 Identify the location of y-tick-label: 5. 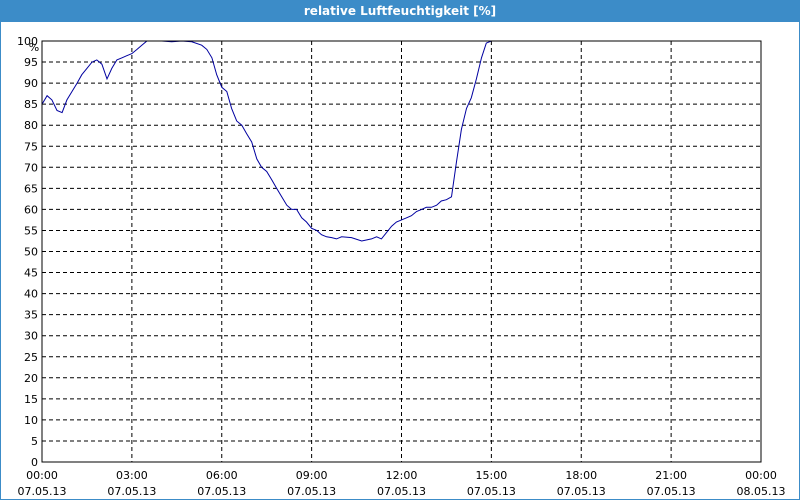
(34, 441).